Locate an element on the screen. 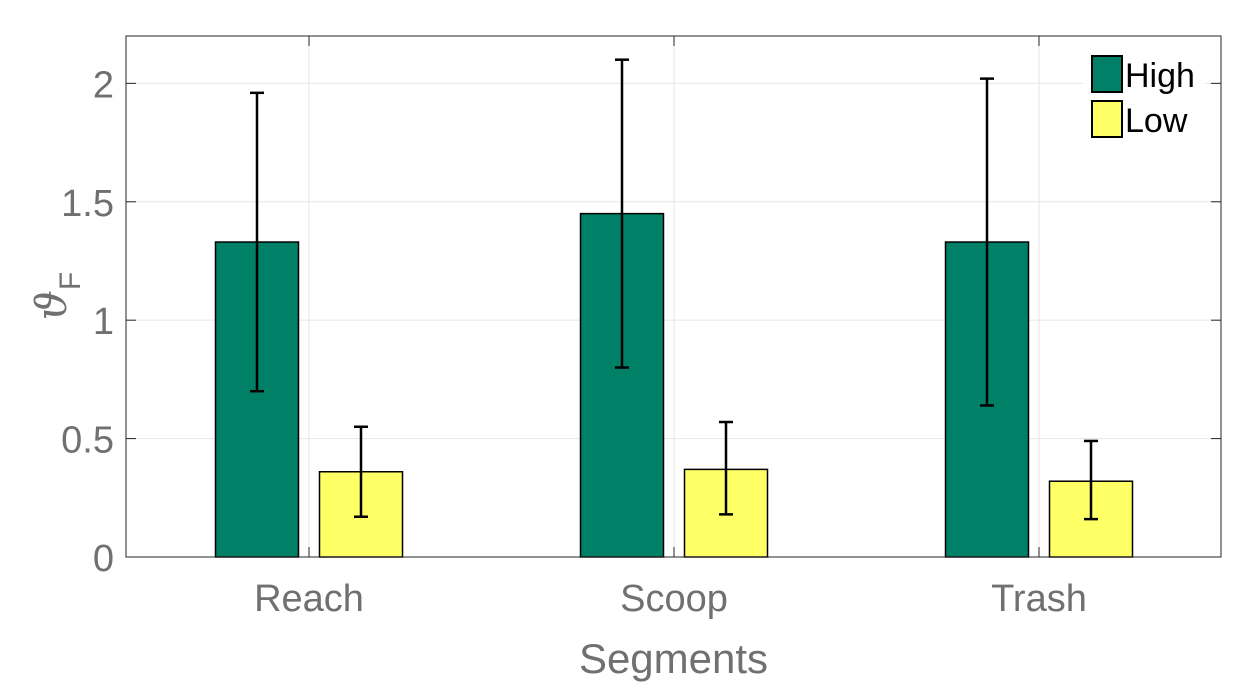 Image resolution: width=1259 pixels, height=696 pixels. y-tick-label: 2 is located at coordinates (103, 85).